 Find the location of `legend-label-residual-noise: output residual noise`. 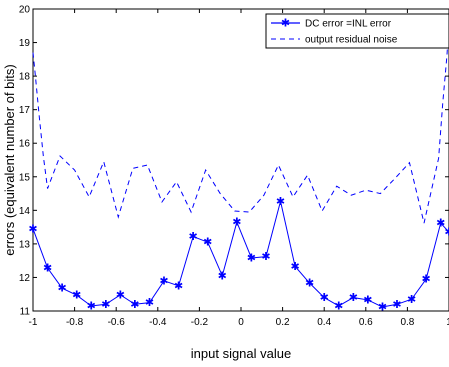

legend-label-residual-noise: output residual noise is located at coordinates (351, 40).